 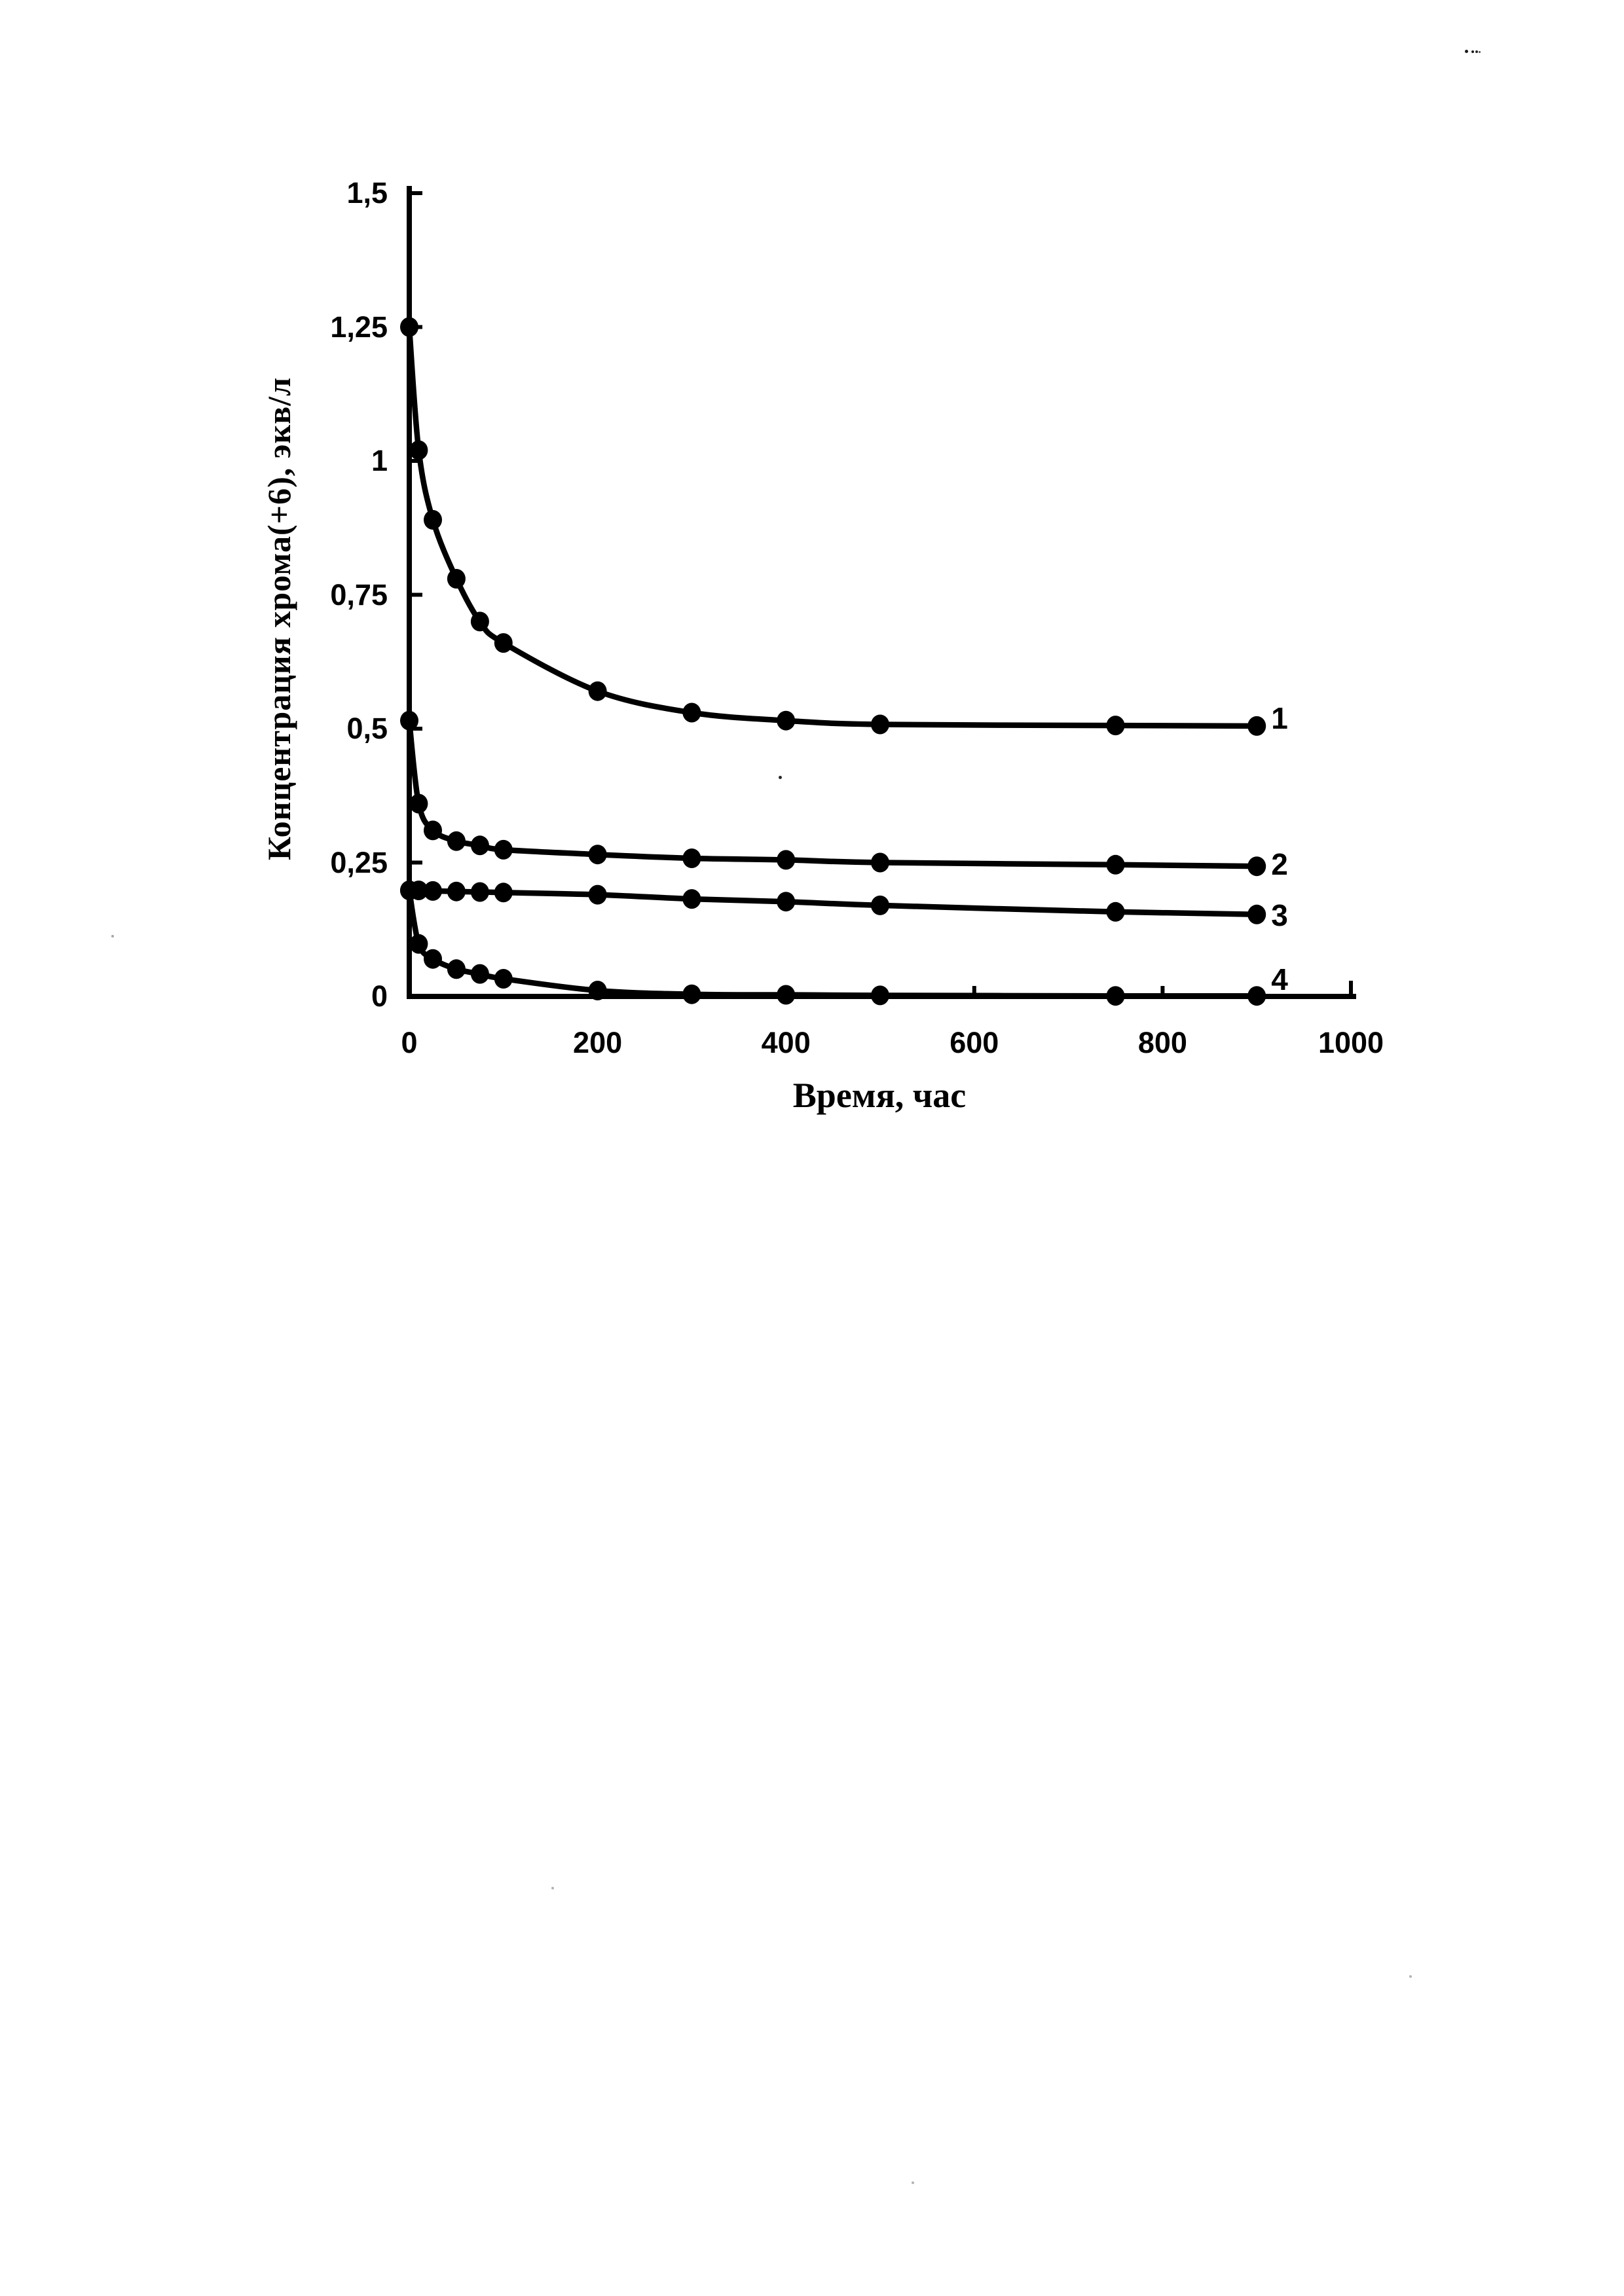 What do you see at coordinates (379, 460) in the screenshot?
I see `y-tick-label-1: 1` at bounding box center [379, 460].